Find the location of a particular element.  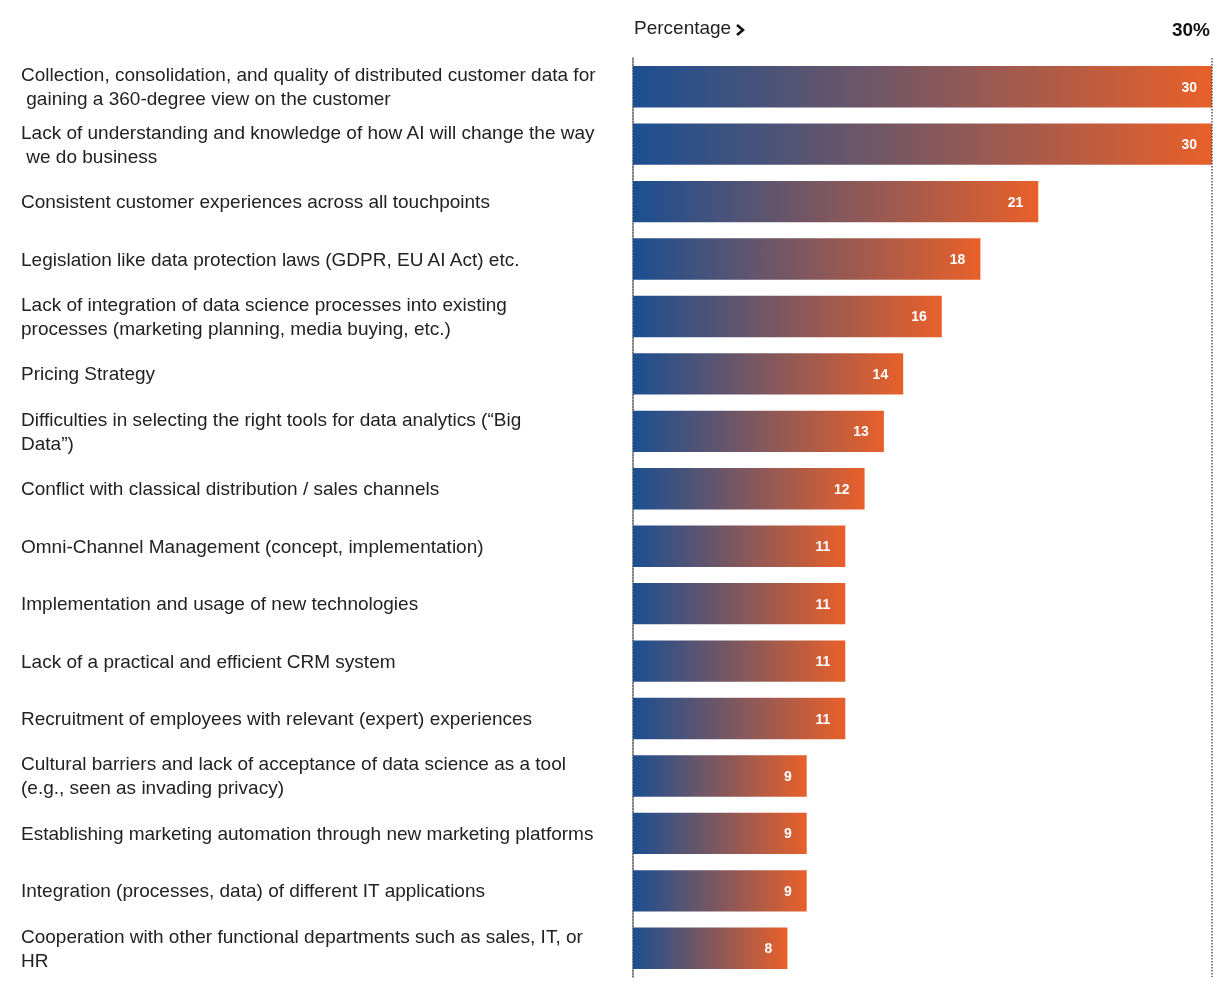

data-label: 12 is located at coordinates (842, 488).